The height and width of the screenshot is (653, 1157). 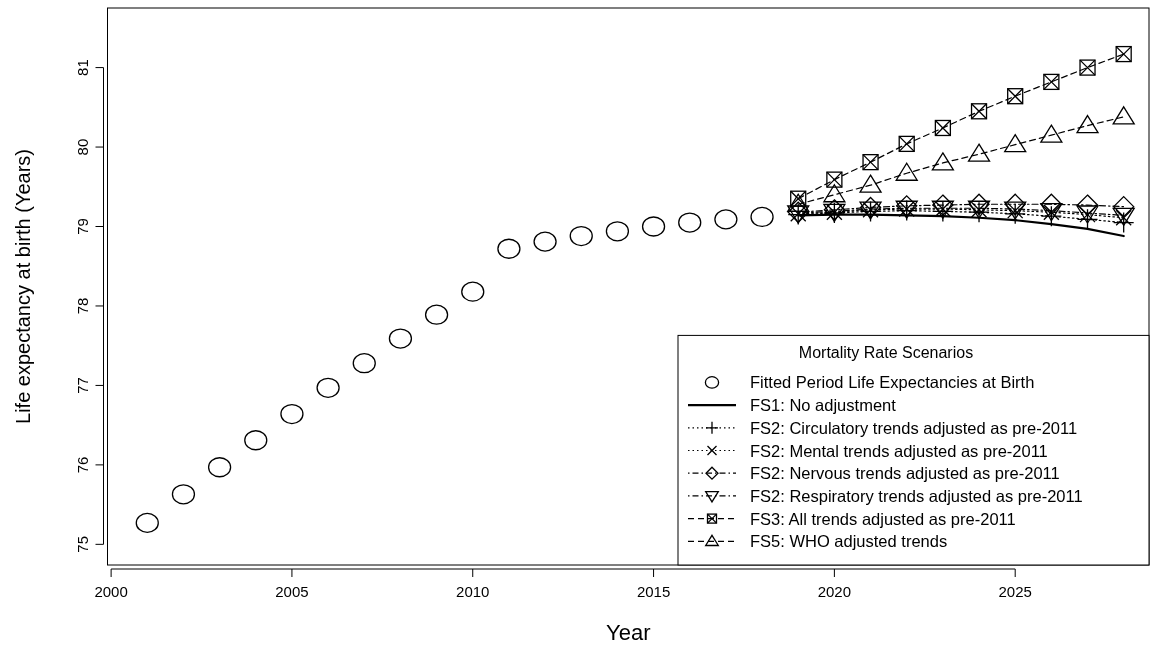 What do you see at coordinates (628, 632) in the screenshot?
I see `x-axis-title: Year` at bounding box center [628, 632].